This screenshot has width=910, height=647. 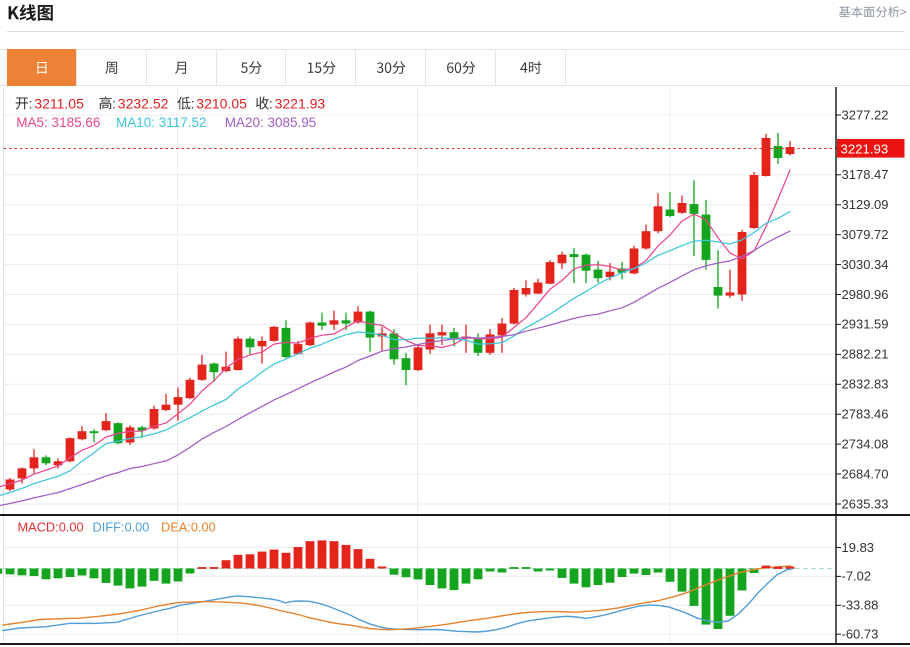 I want to click on svg-text: -33.88, so click(x=860, y=605).